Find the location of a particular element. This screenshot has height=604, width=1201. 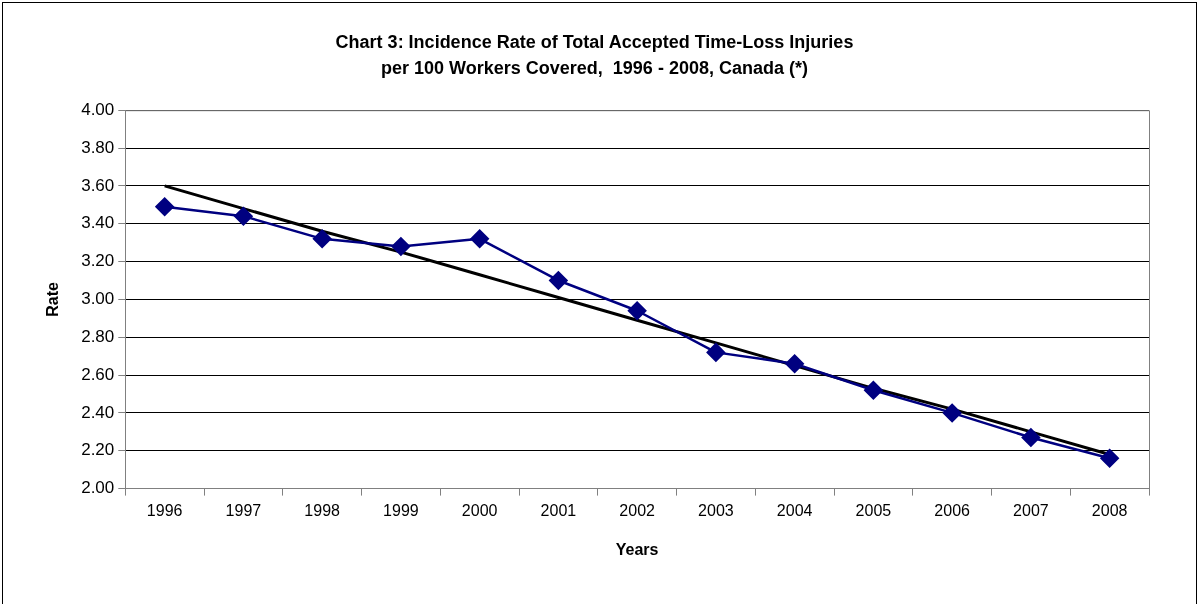

x-tick-label: 2005 is located at coordinates (873, 510).